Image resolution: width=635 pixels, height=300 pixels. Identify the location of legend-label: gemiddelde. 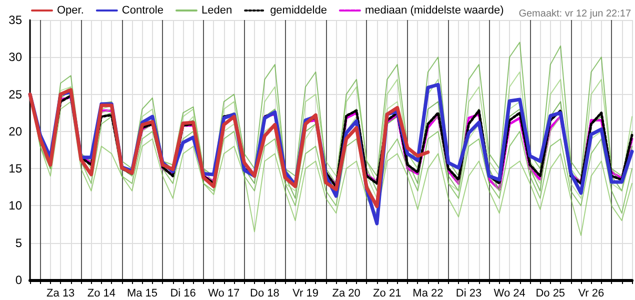
(298, 10).